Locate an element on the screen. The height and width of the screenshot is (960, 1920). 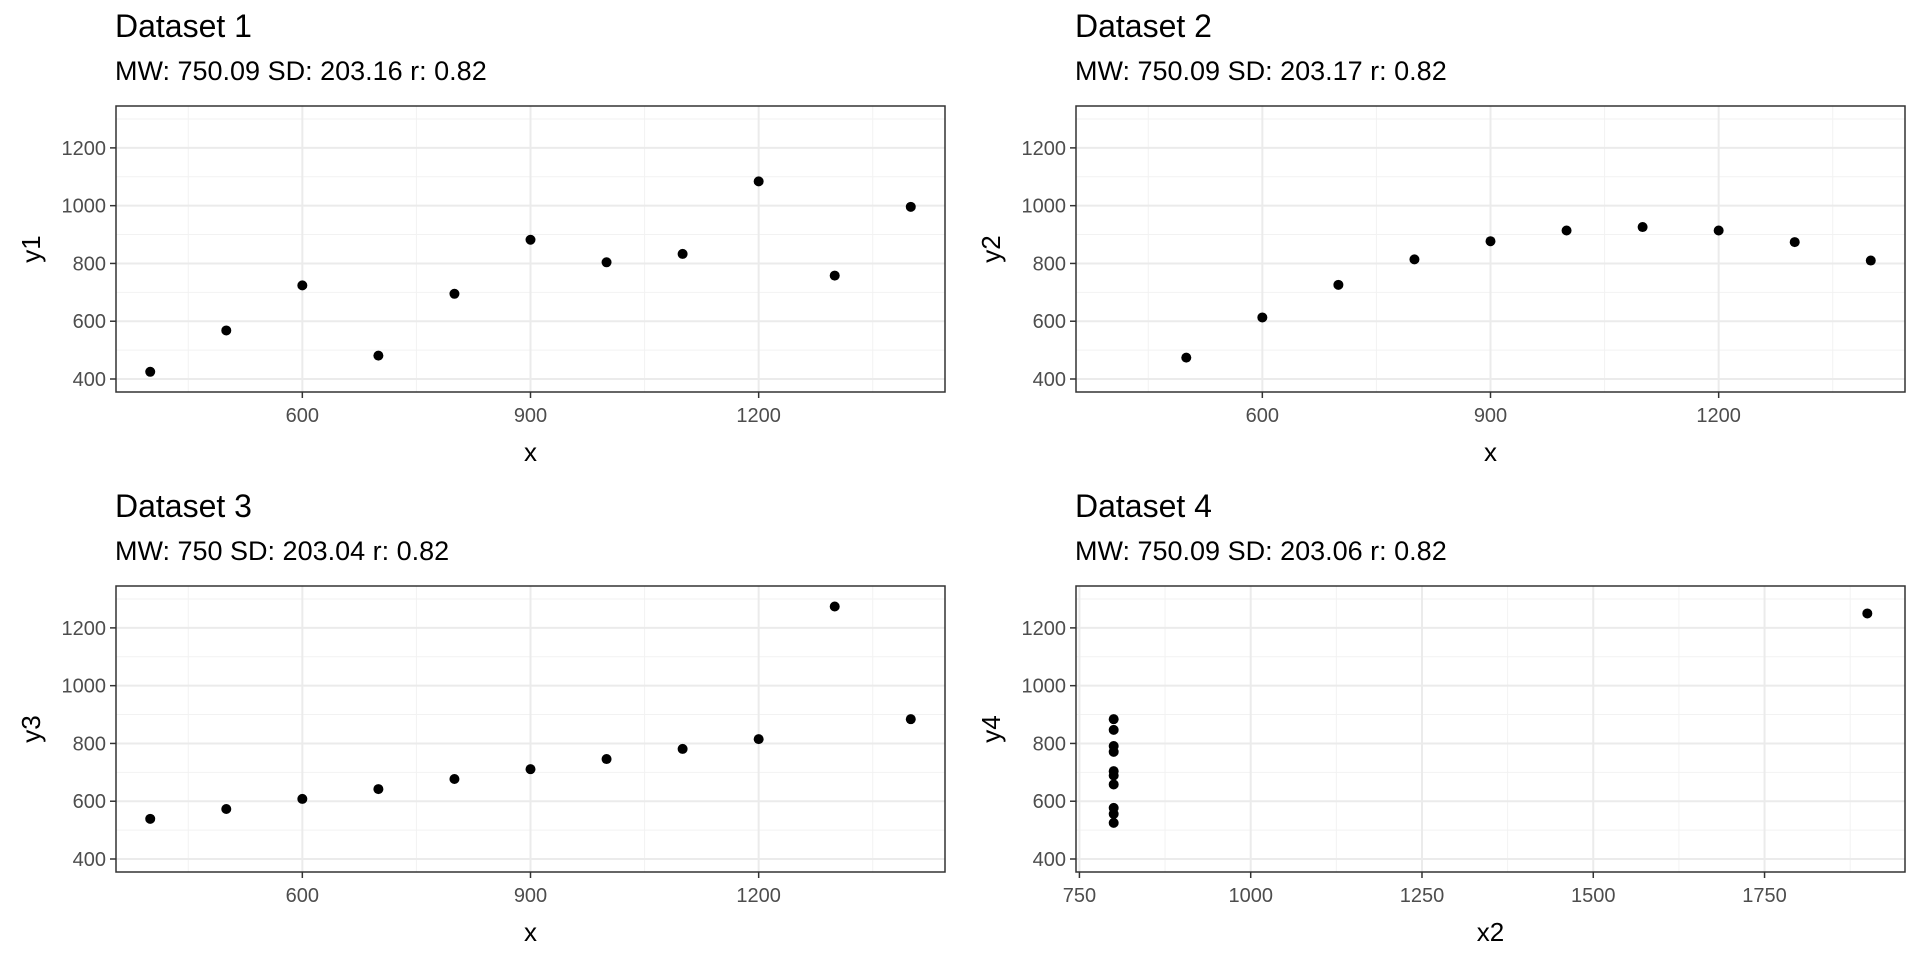
chart-subtitle: MW: 750.09 SD: 203.16 r: 0.82 is located at coordinates (301, 71).